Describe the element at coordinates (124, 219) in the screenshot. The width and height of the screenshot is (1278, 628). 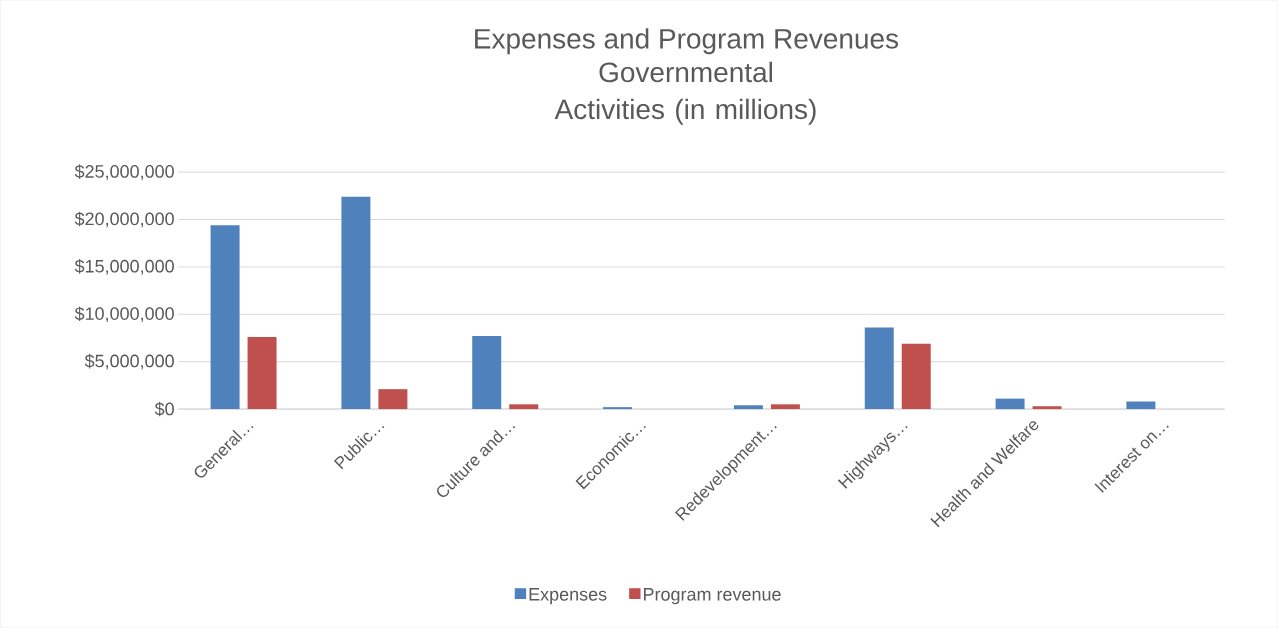
I see `y-tick-label: $20,000,000` at that location.